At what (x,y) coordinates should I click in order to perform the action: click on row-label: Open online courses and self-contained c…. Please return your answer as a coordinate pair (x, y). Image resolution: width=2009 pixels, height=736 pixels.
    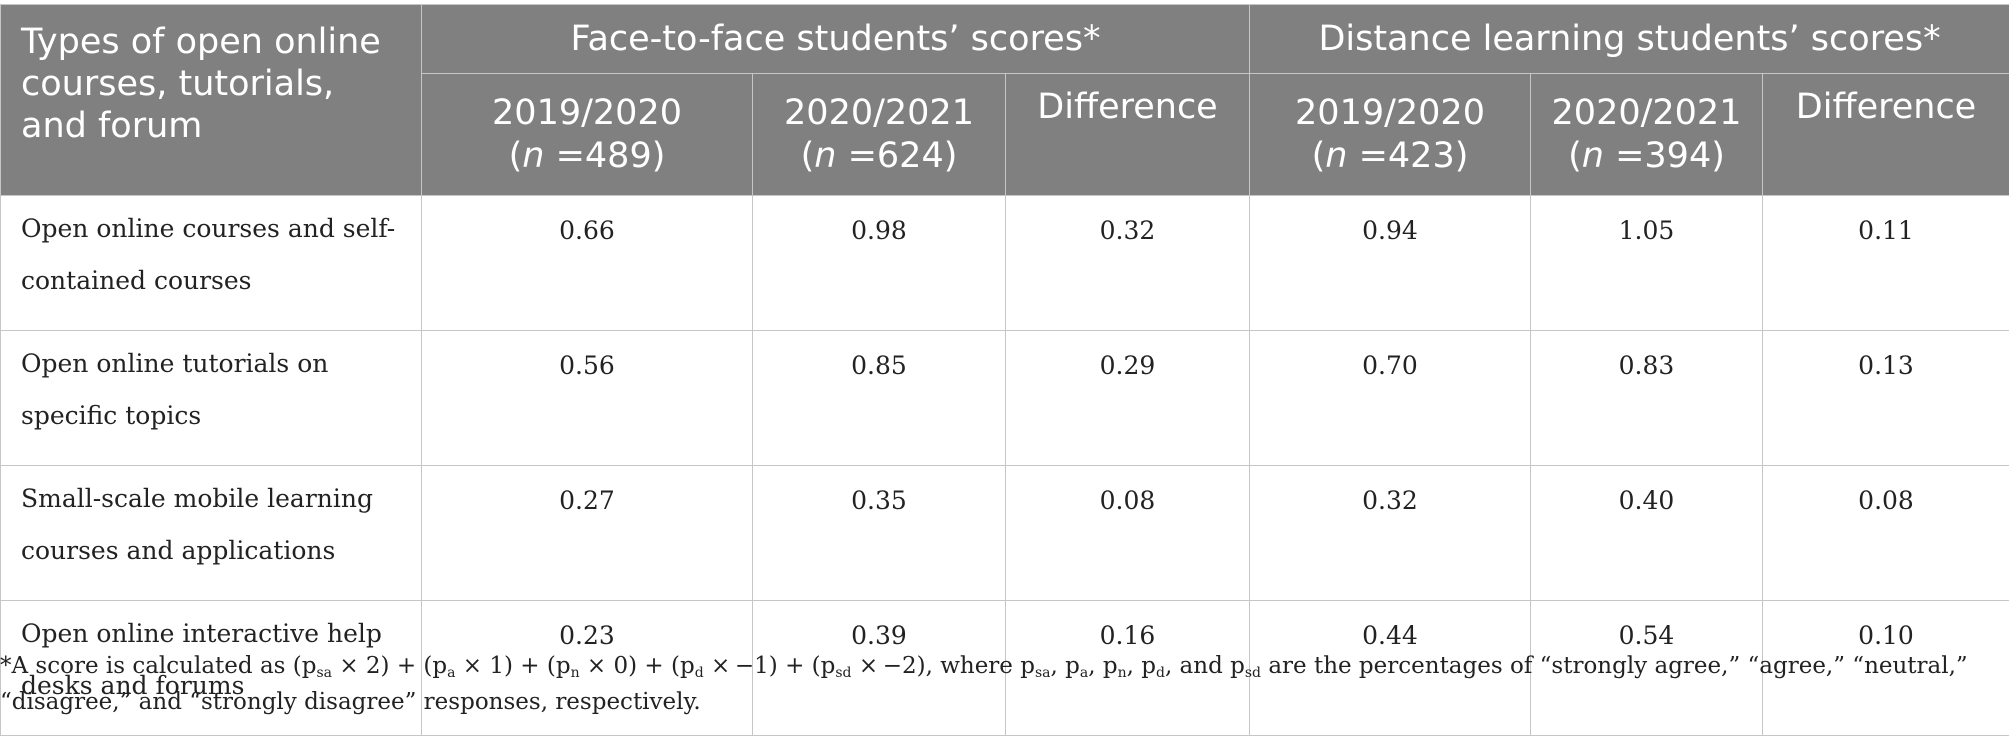
    Looking at the image, I should click on (211, 263).